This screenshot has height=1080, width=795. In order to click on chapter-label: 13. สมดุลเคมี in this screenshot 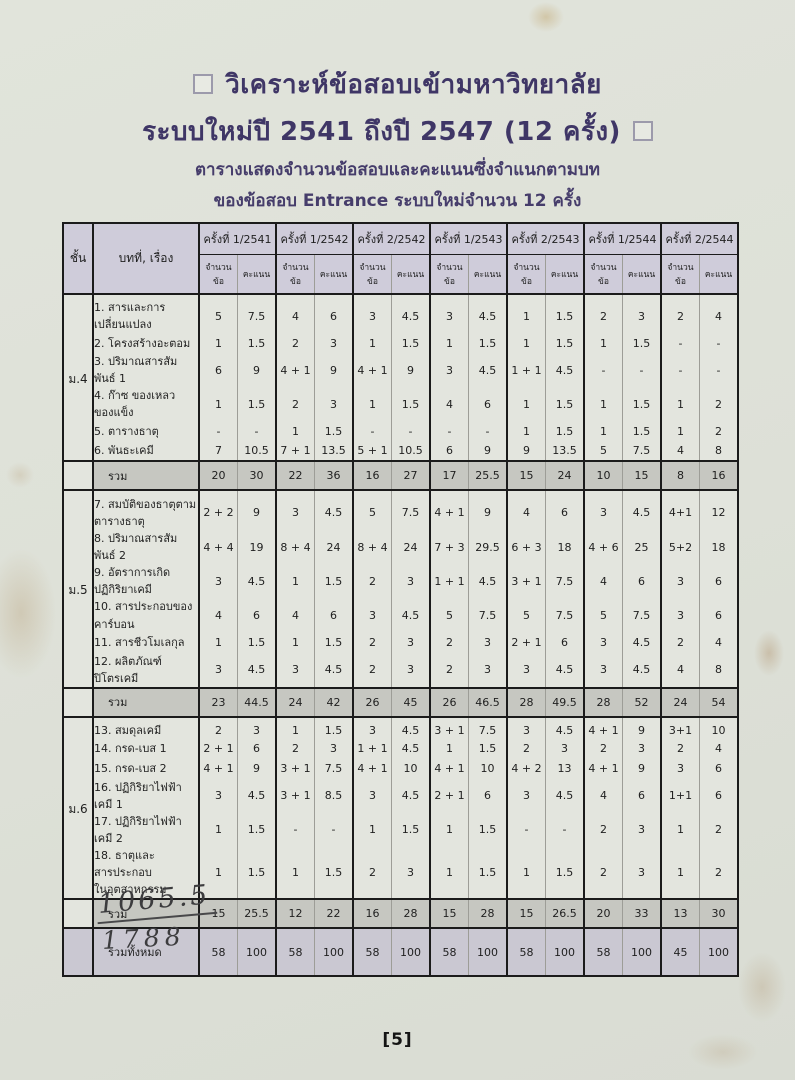, I will do `click(145, 727)`.